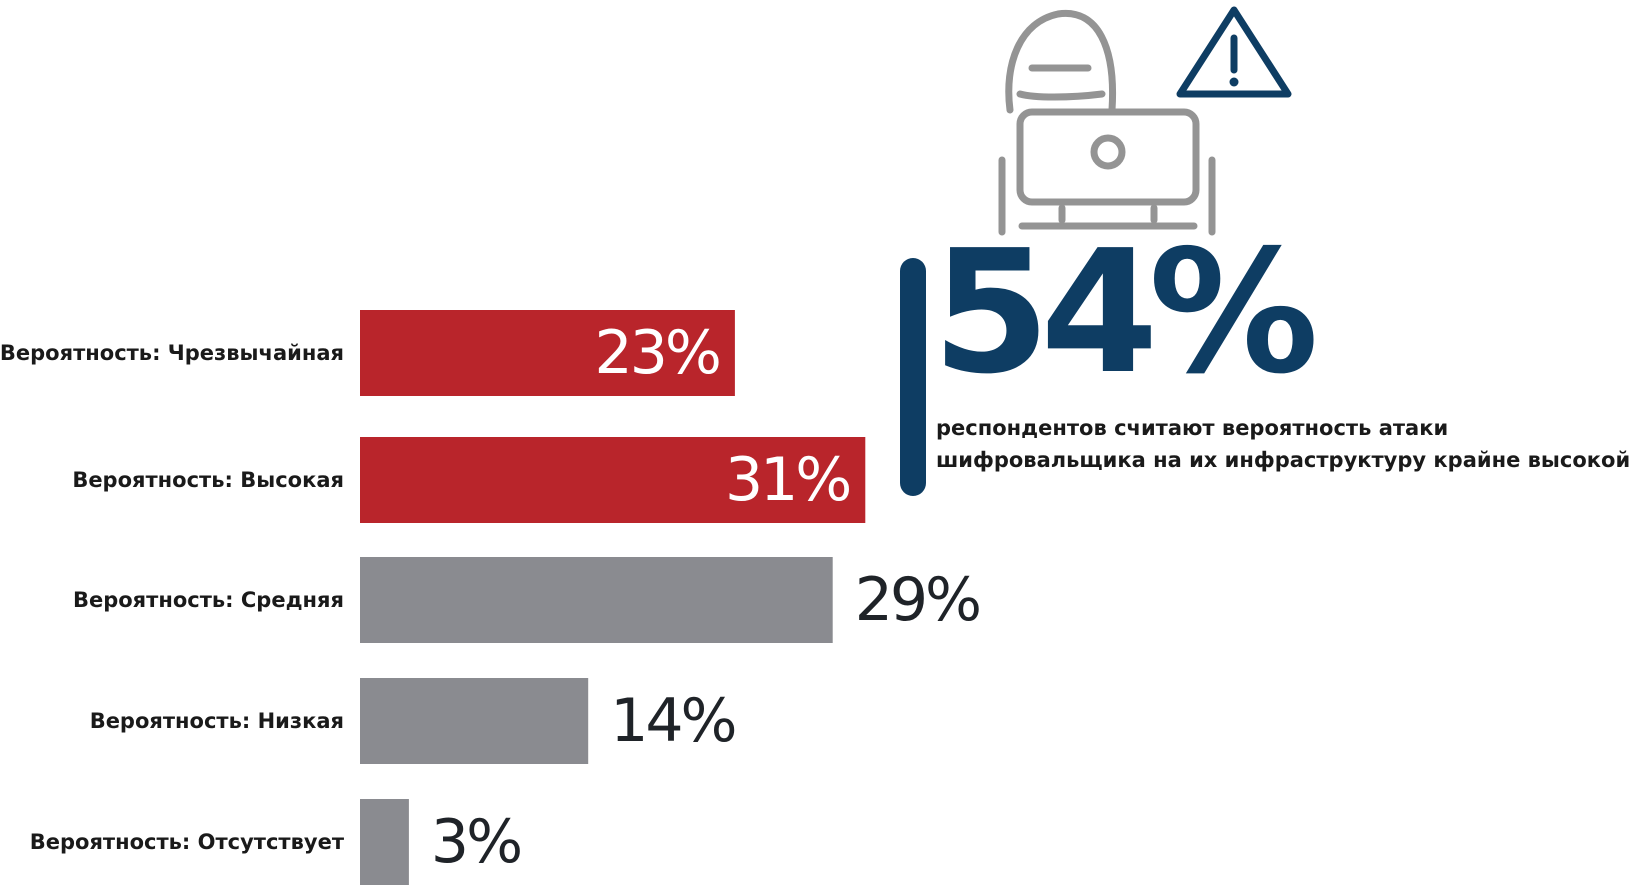 This screenshot has height=890, width=1641. What do you see at coordinates (172, 353) in the screenshot?
I see `category-label: Вероятность: Чрезвычайная` at bounding box center [172, 353].